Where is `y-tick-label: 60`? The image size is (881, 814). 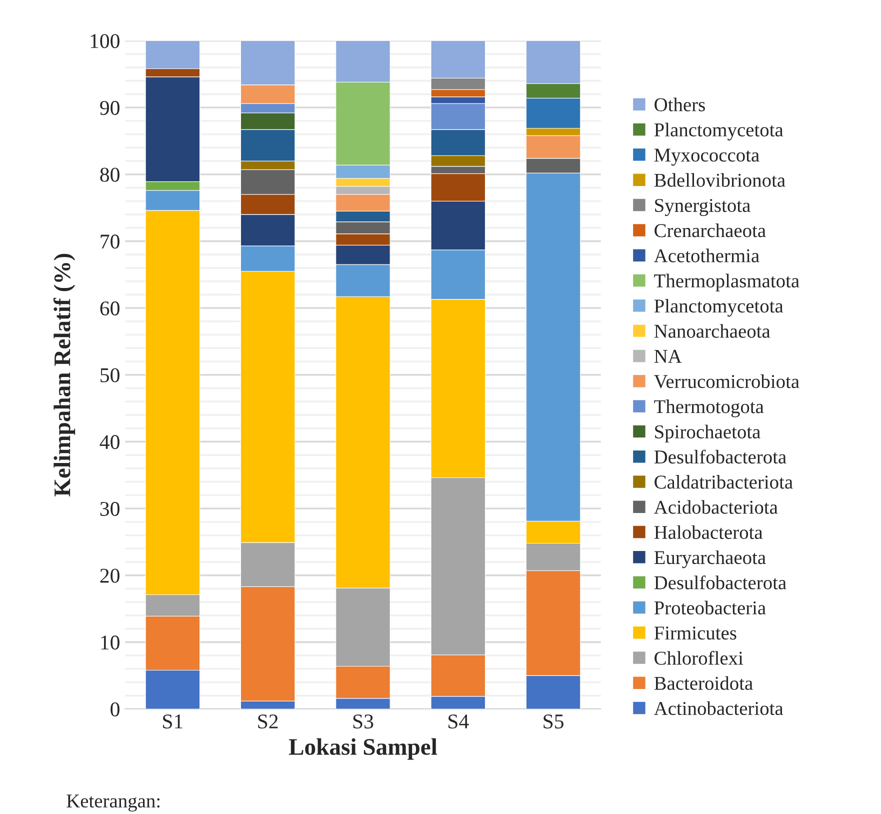
y-tick-label: 60 is located at coordinates (110, 308).